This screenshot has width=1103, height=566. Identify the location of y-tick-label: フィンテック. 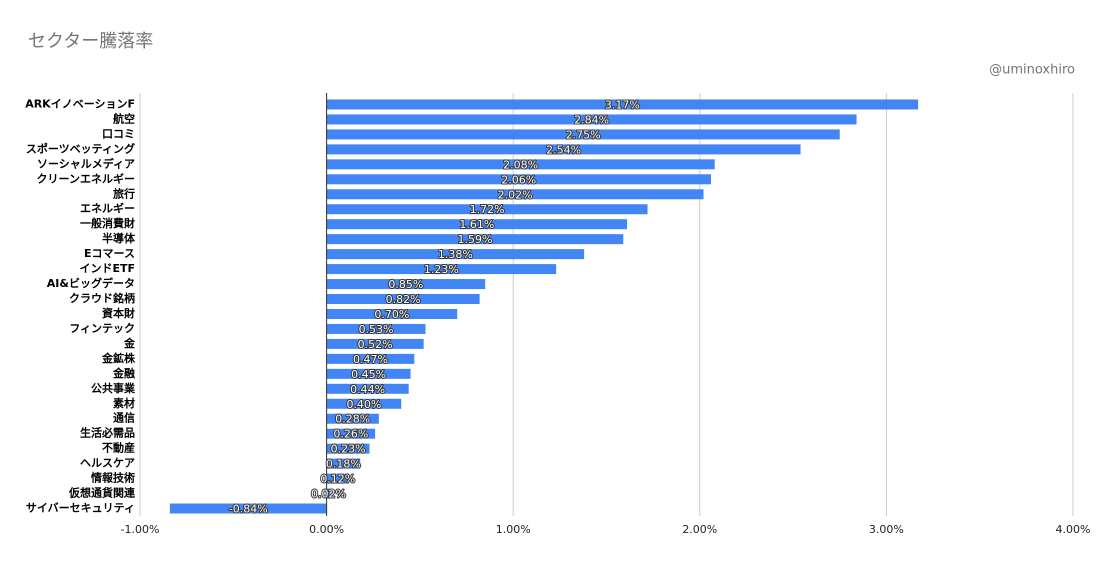
(102, 328).